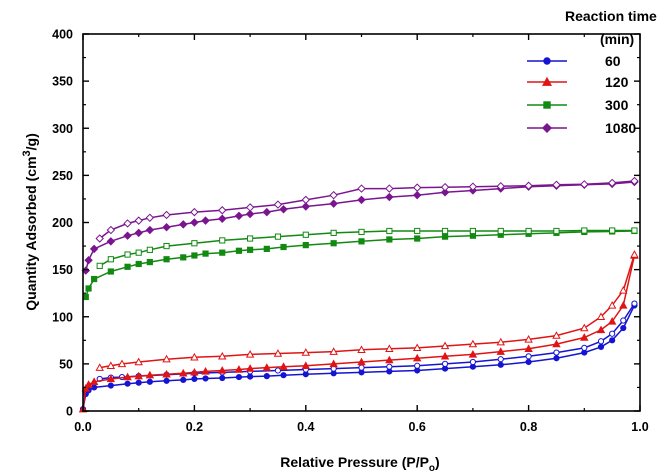 This screenshot has height=472, width=672. What do you see at coordinates (194, 427) in the screenshot?
I see `x-tick-label: 0.2` at bounding box center [194, 427].